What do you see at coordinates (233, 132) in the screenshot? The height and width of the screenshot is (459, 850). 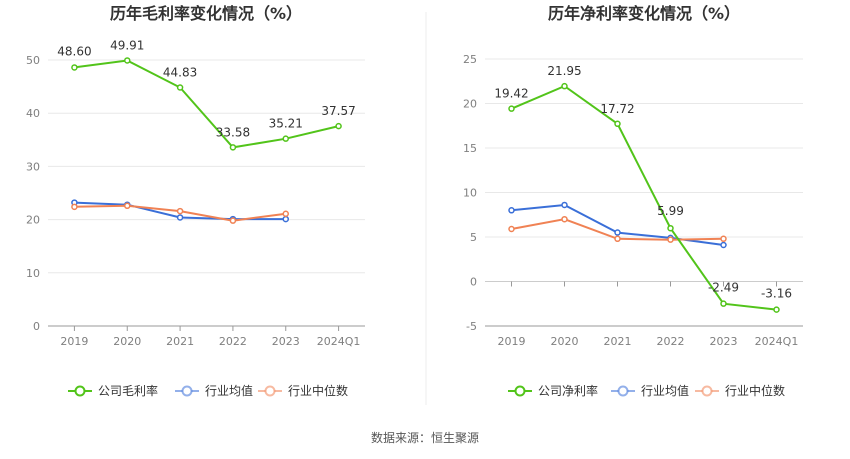 I see `data-label: 33.58` at bounding box center [233, 132].